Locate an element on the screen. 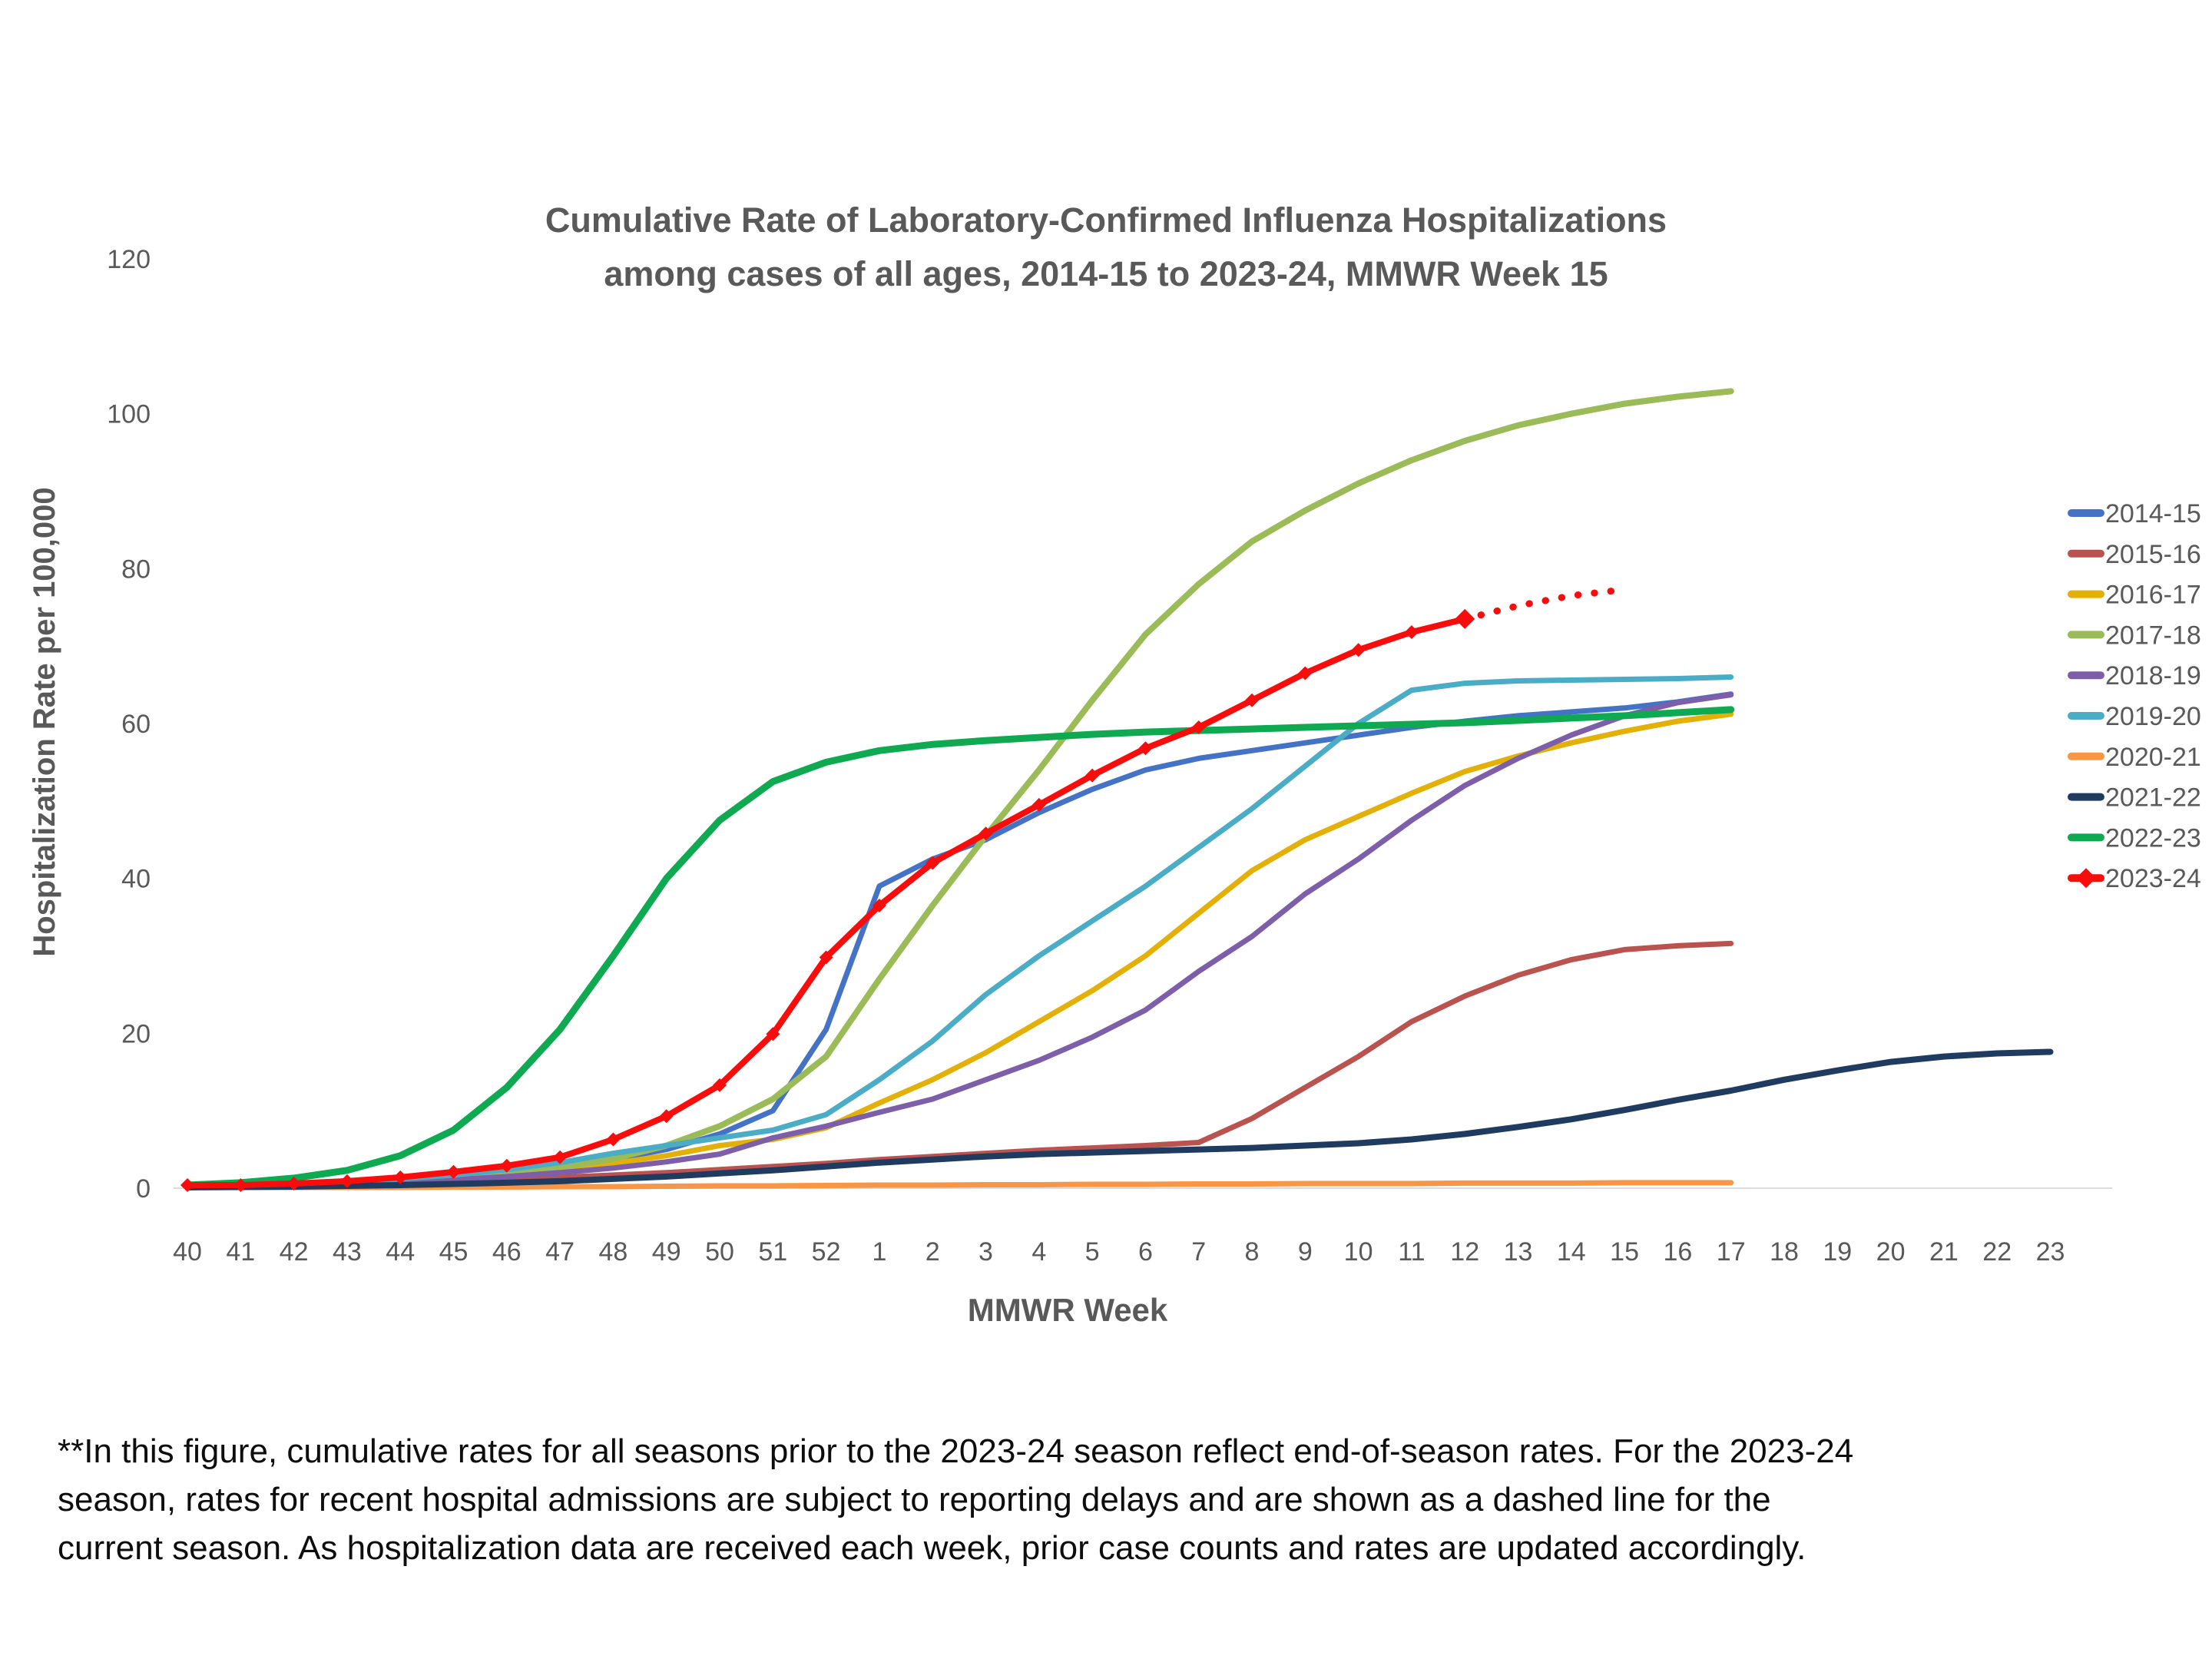 This screenshot has width=2212, height=1659. y-tick-label: 80 is located at coordinates (136, 570).